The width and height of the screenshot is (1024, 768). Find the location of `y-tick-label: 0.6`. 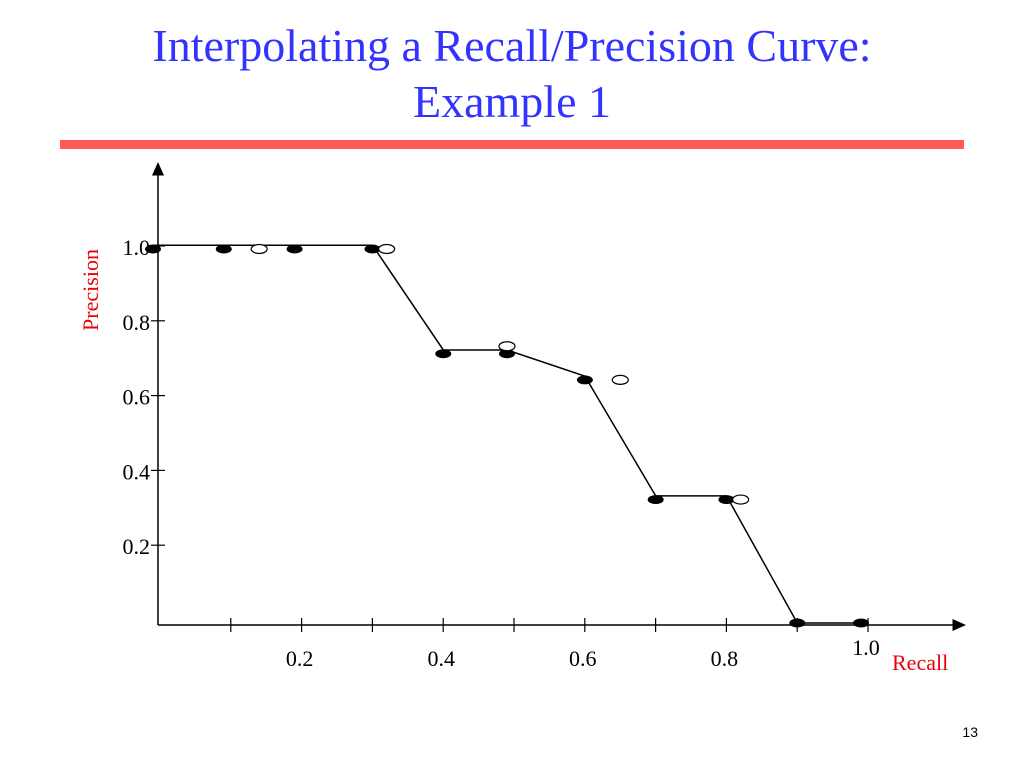

y-tick-label: 0.6 is located at coordinates (137, 397).